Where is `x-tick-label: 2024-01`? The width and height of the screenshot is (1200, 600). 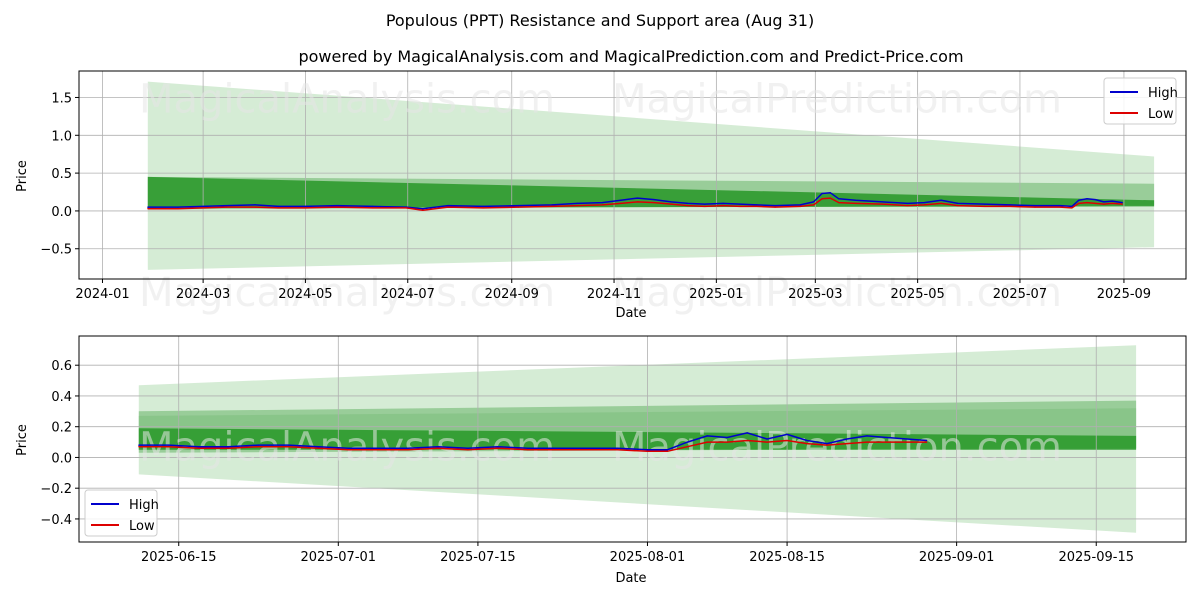
x-tick-label: 2024-01 is located at coordinates (102, 294).